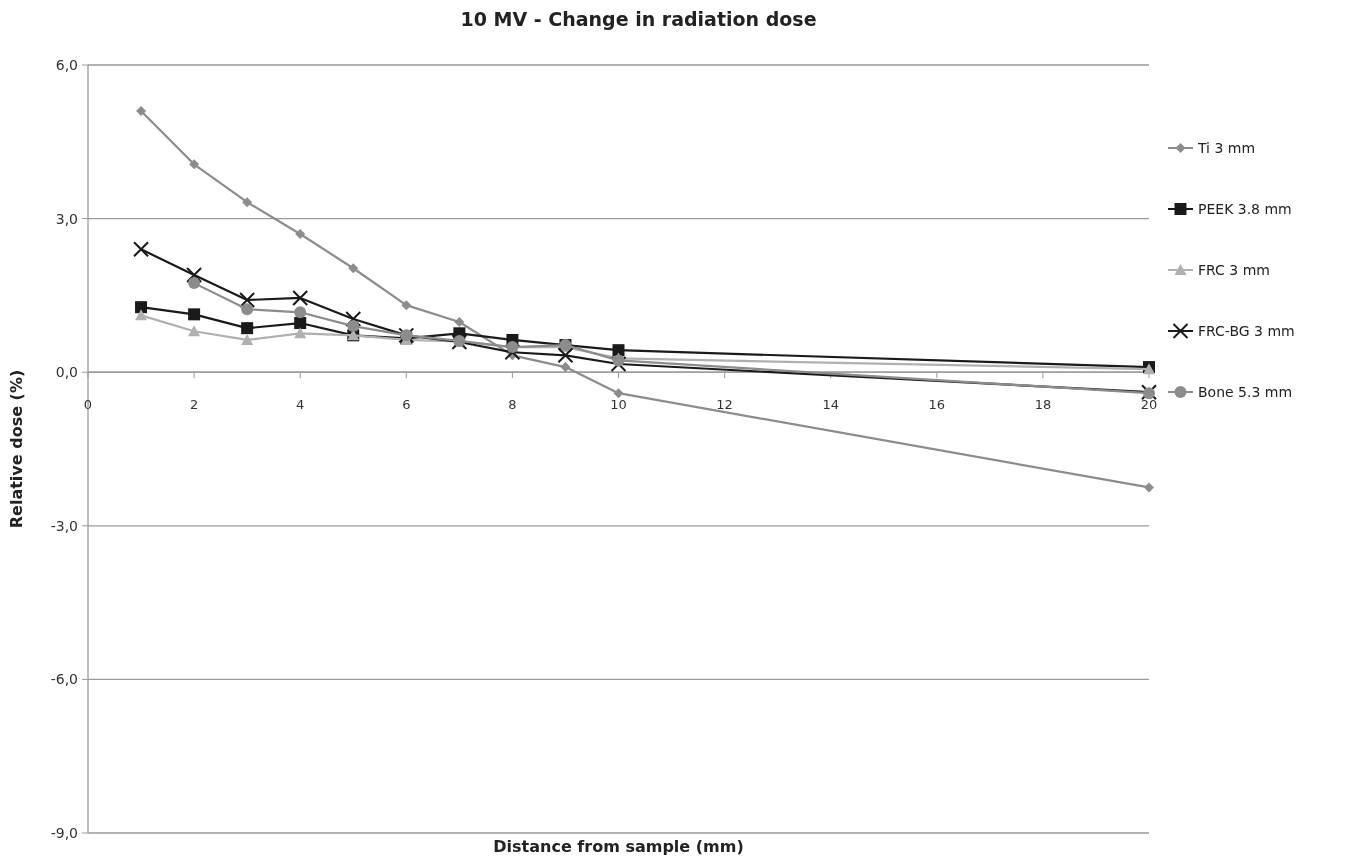  What do you see at coordinates (1226, 147) in the screenshot?
I see `legend-label: Ti 3 mm` at bounding box center [1226, 147].